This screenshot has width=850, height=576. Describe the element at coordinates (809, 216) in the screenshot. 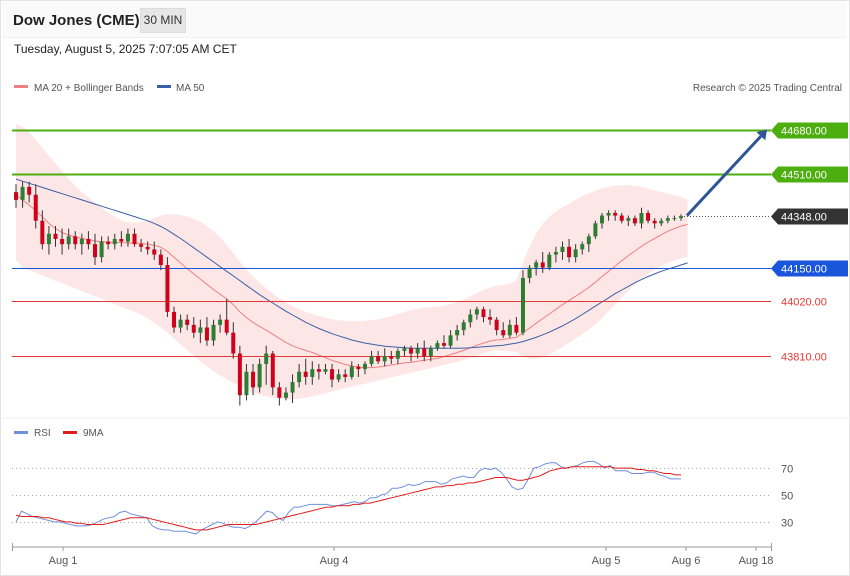

I see `level-tag-44348.00` at that location.